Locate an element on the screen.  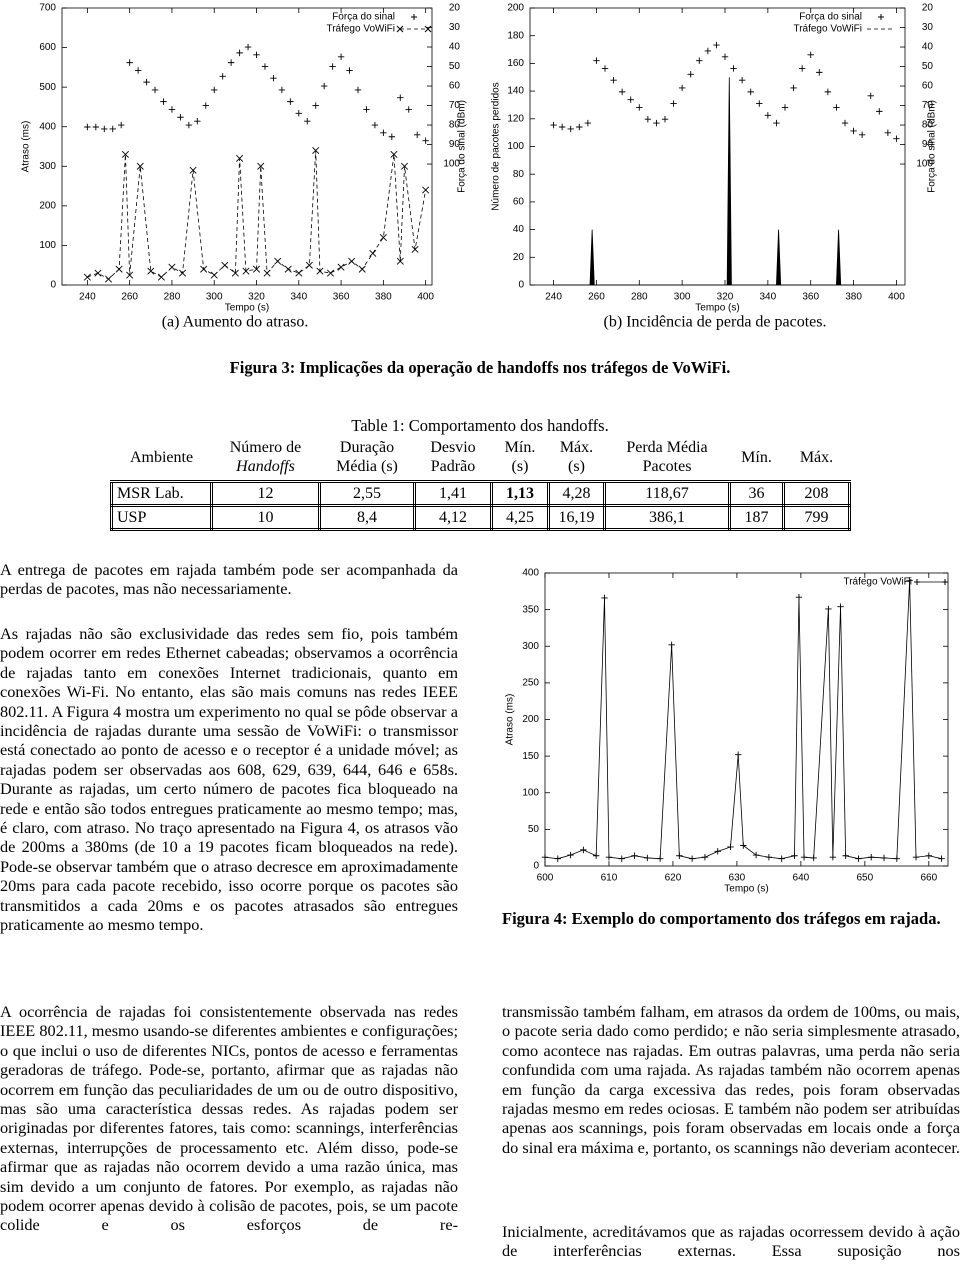
y2-tick-label: 80 is located at coordinates (928, 125).